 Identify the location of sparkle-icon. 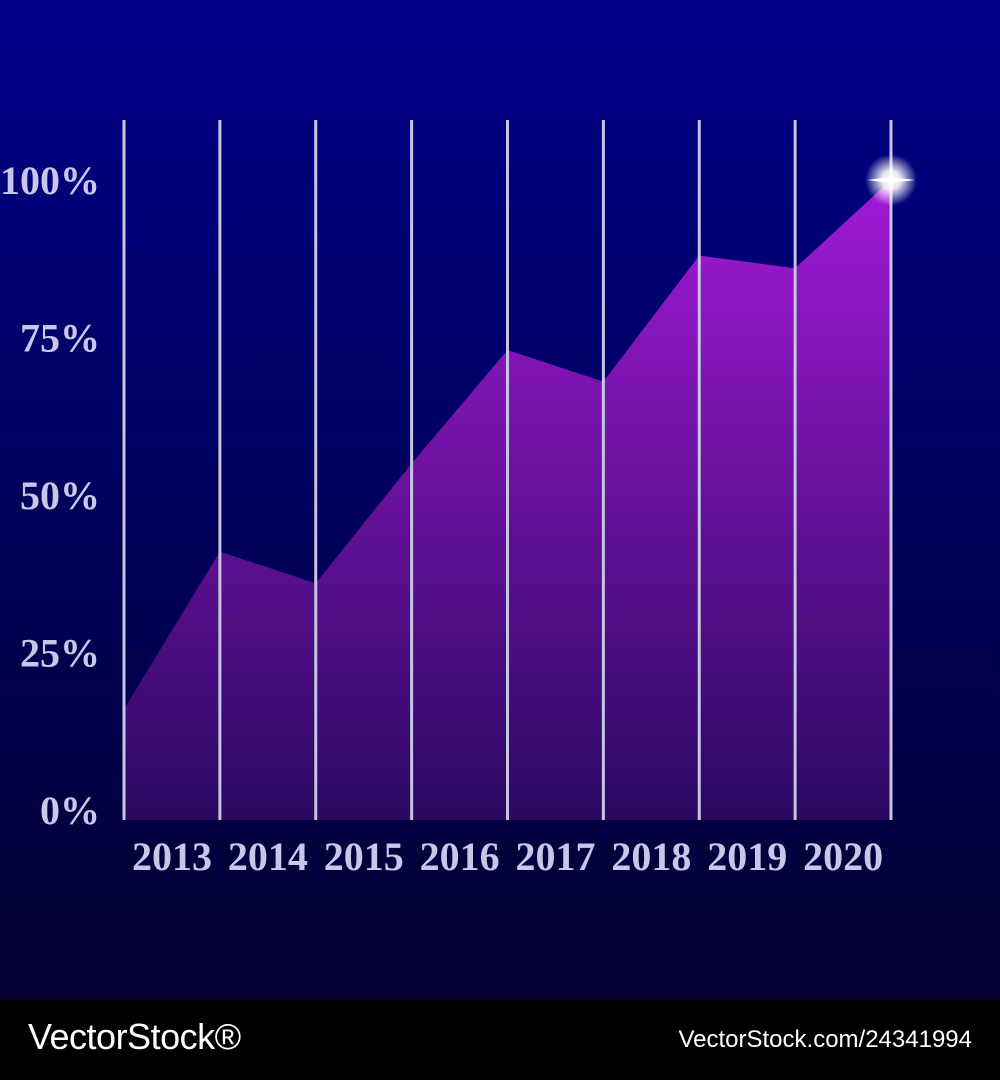
(891, 180).